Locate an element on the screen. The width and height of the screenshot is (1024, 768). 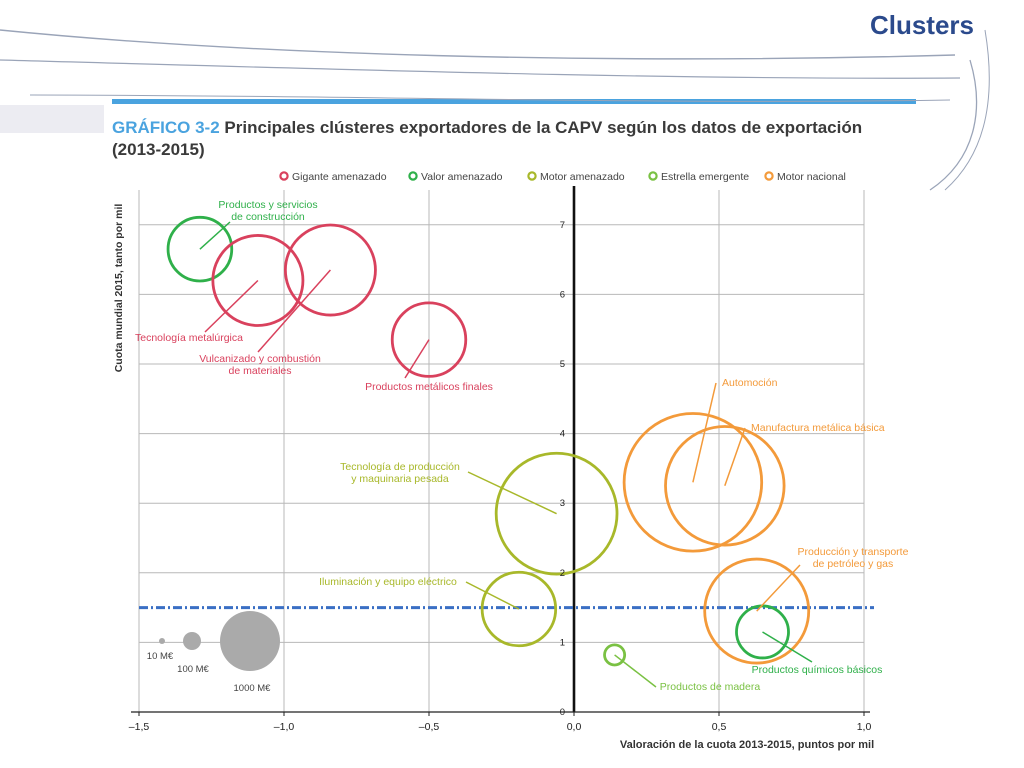
legend-label: Motor nacional is located at coordinates (811, 177).